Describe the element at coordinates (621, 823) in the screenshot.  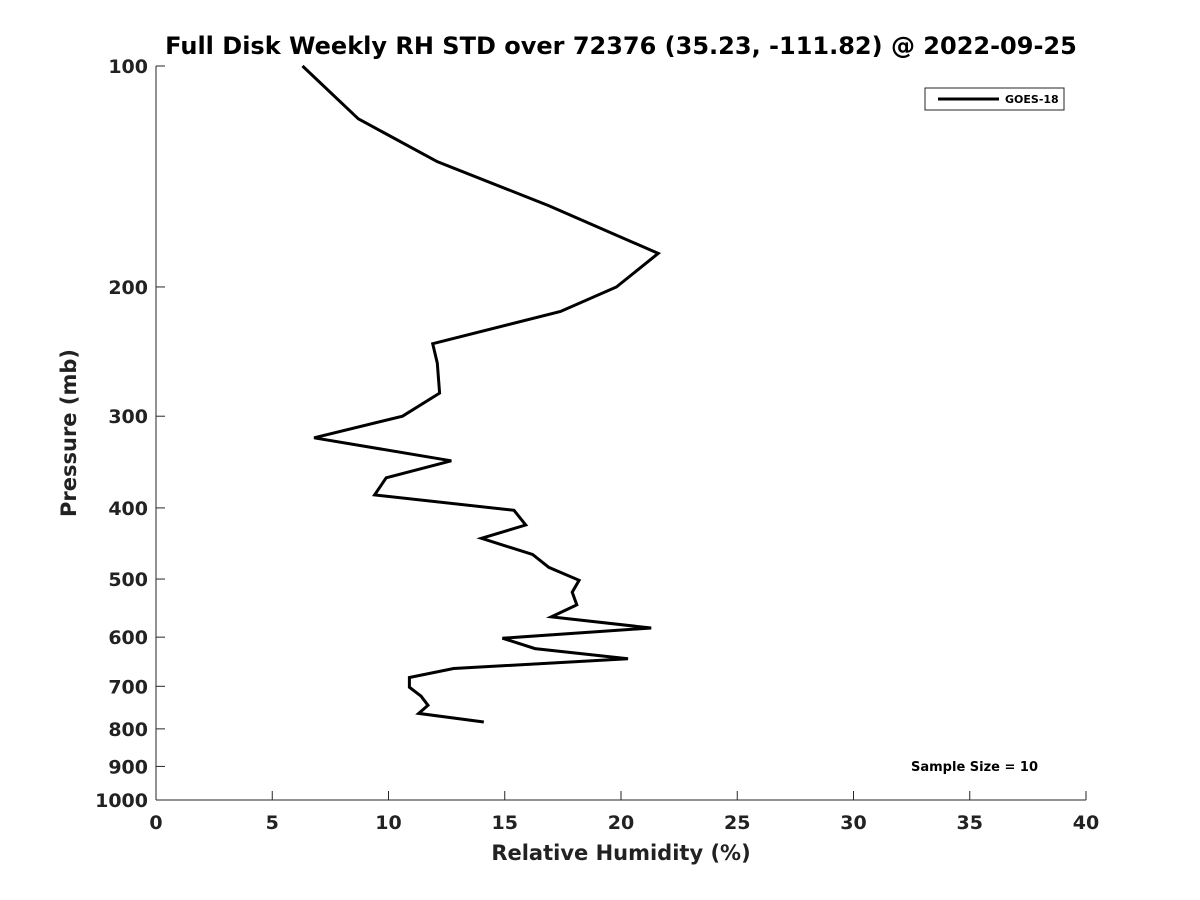
I see `x-tick-label: 20` at that location.